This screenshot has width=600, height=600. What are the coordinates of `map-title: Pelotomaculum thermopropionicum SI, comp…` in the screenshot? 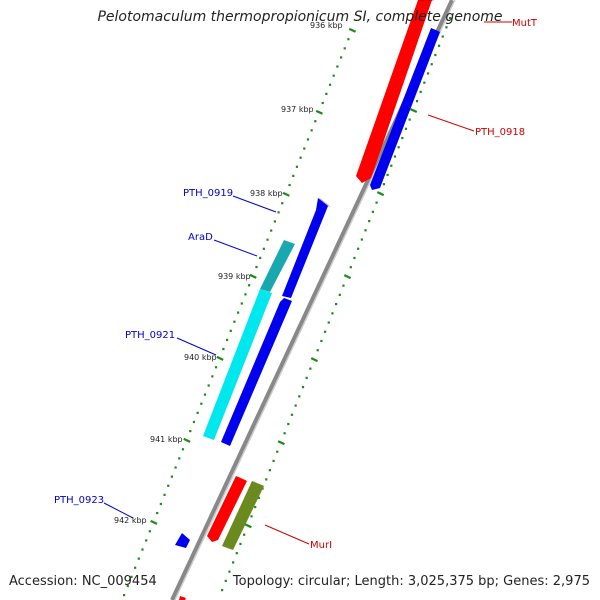 It's located at (300, 17).